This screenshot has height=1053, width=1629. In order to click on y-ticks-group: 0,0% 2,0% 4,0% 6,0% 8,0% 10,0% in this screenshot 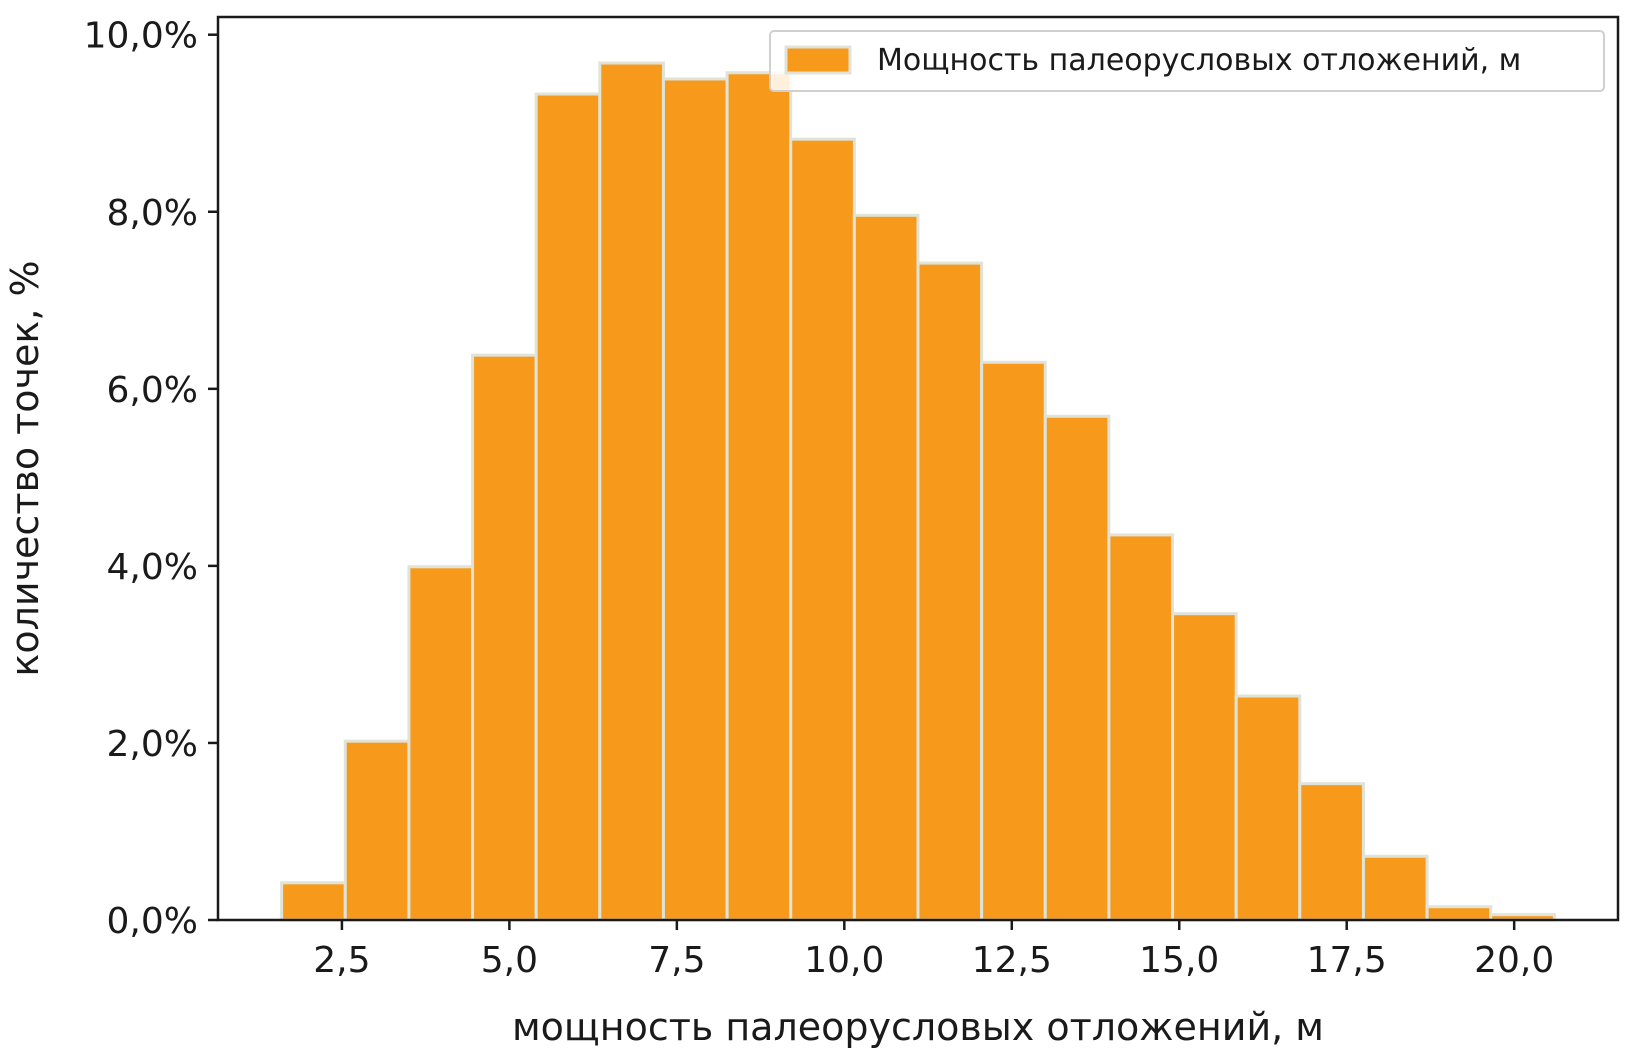, I will do `click(151, 479)`.